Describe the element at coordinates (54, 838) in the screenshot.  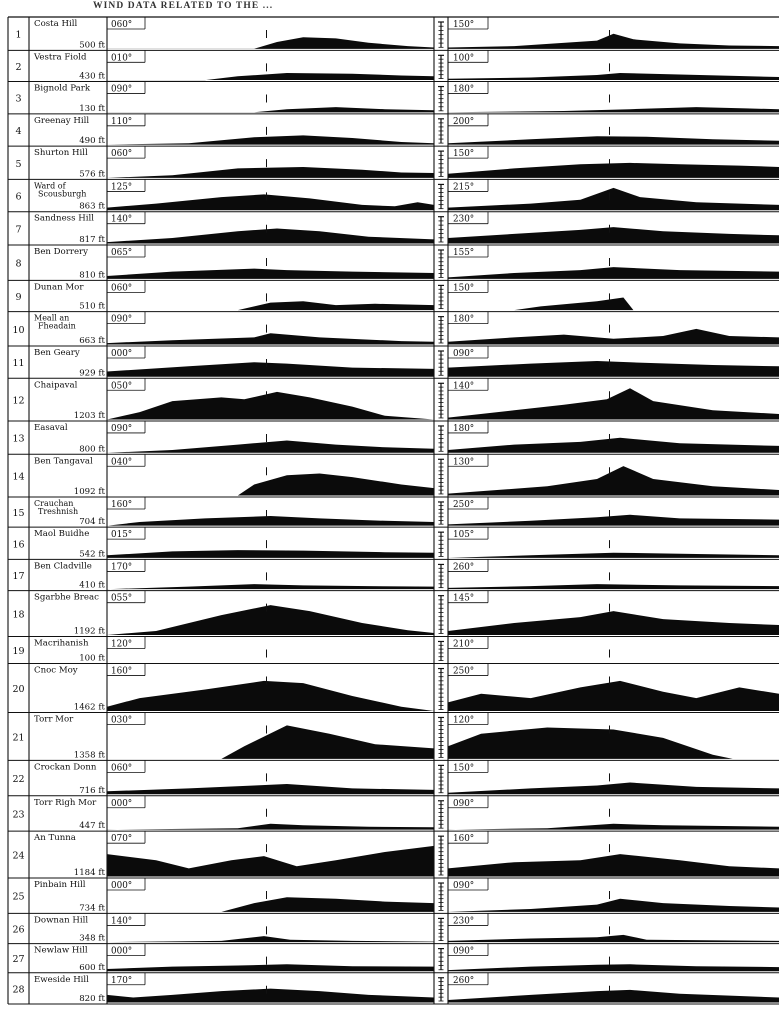
I see `hill-name: An Tunna` at that location.